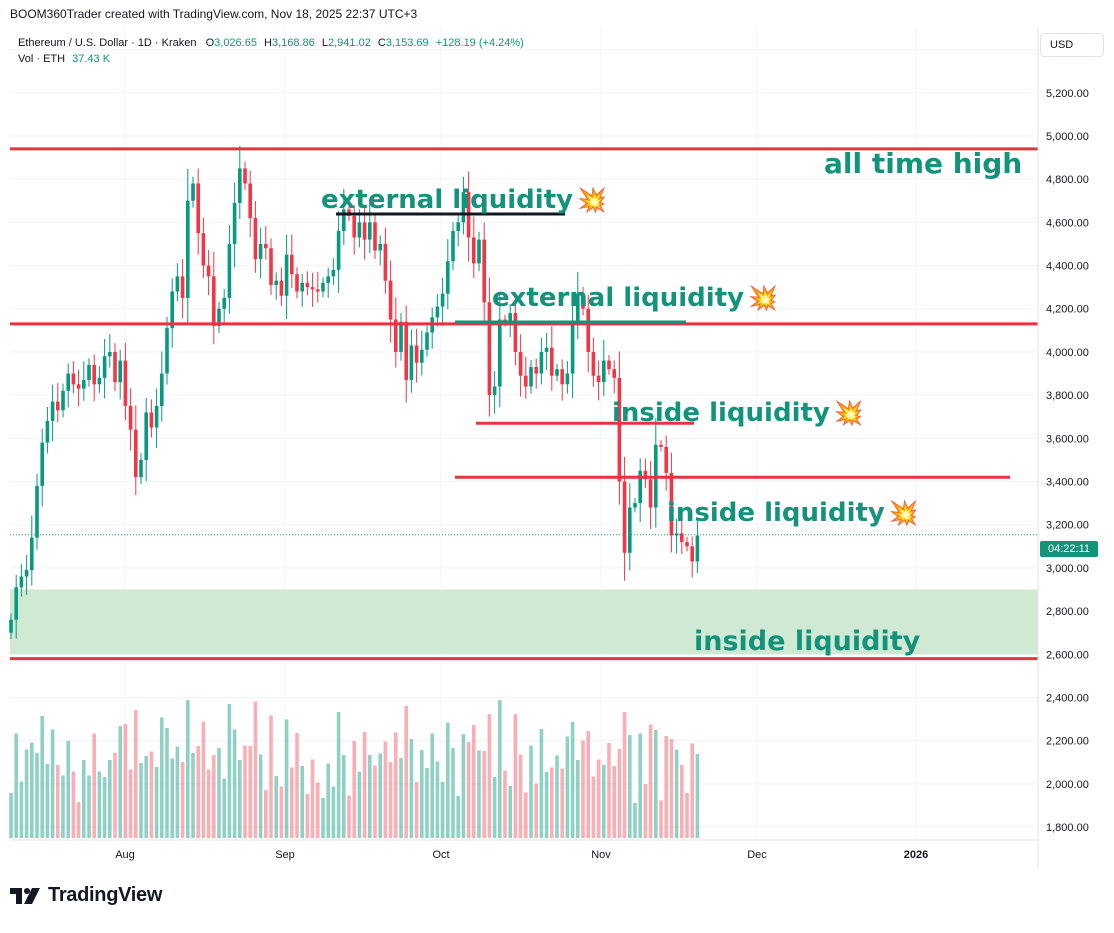 The image size is (1114, 933). I want to click on annotation-label: all time high, so click(923, 163).